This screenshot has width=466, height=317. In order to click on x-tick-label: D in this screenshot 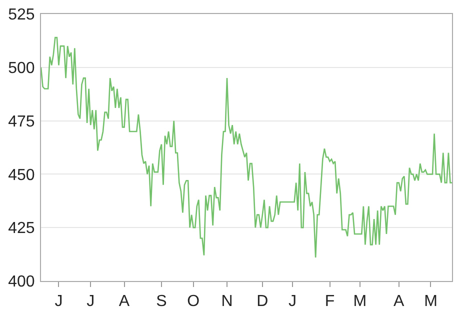, I will do `click(262, 301)`.